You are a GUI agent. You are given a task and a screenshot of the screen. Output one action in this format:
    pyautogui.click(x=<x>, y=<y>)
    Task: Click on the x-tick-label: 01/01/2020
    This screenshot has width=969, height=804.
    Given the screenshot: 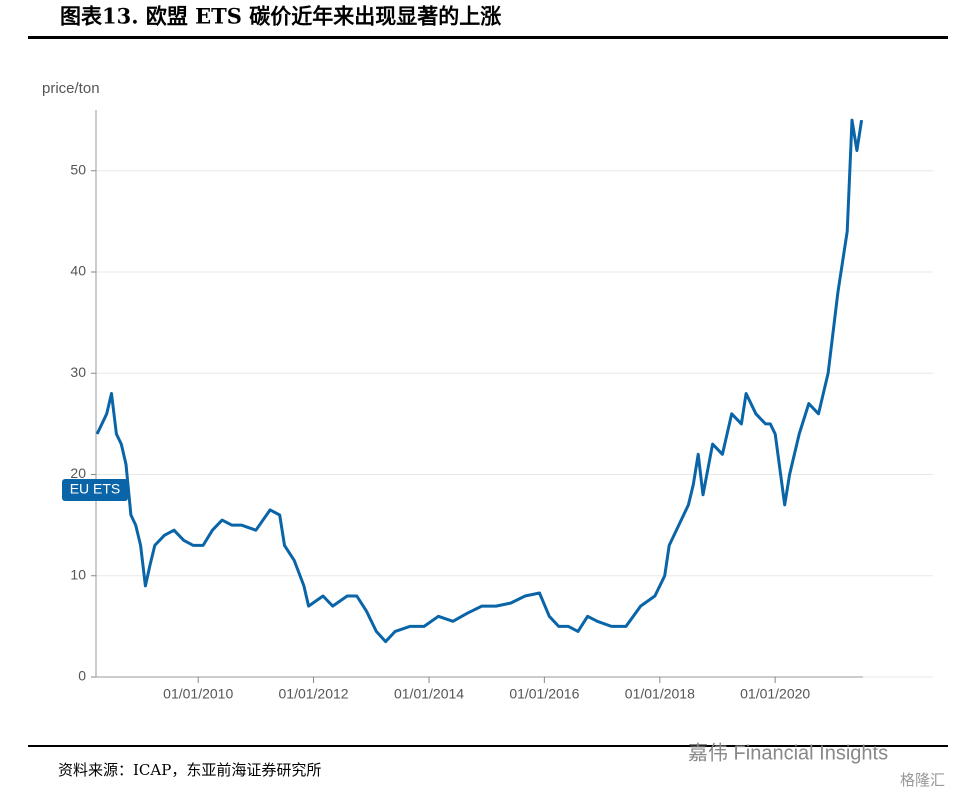 What is the action you would take?
    pyautogui.click(x=775, y=694)
    